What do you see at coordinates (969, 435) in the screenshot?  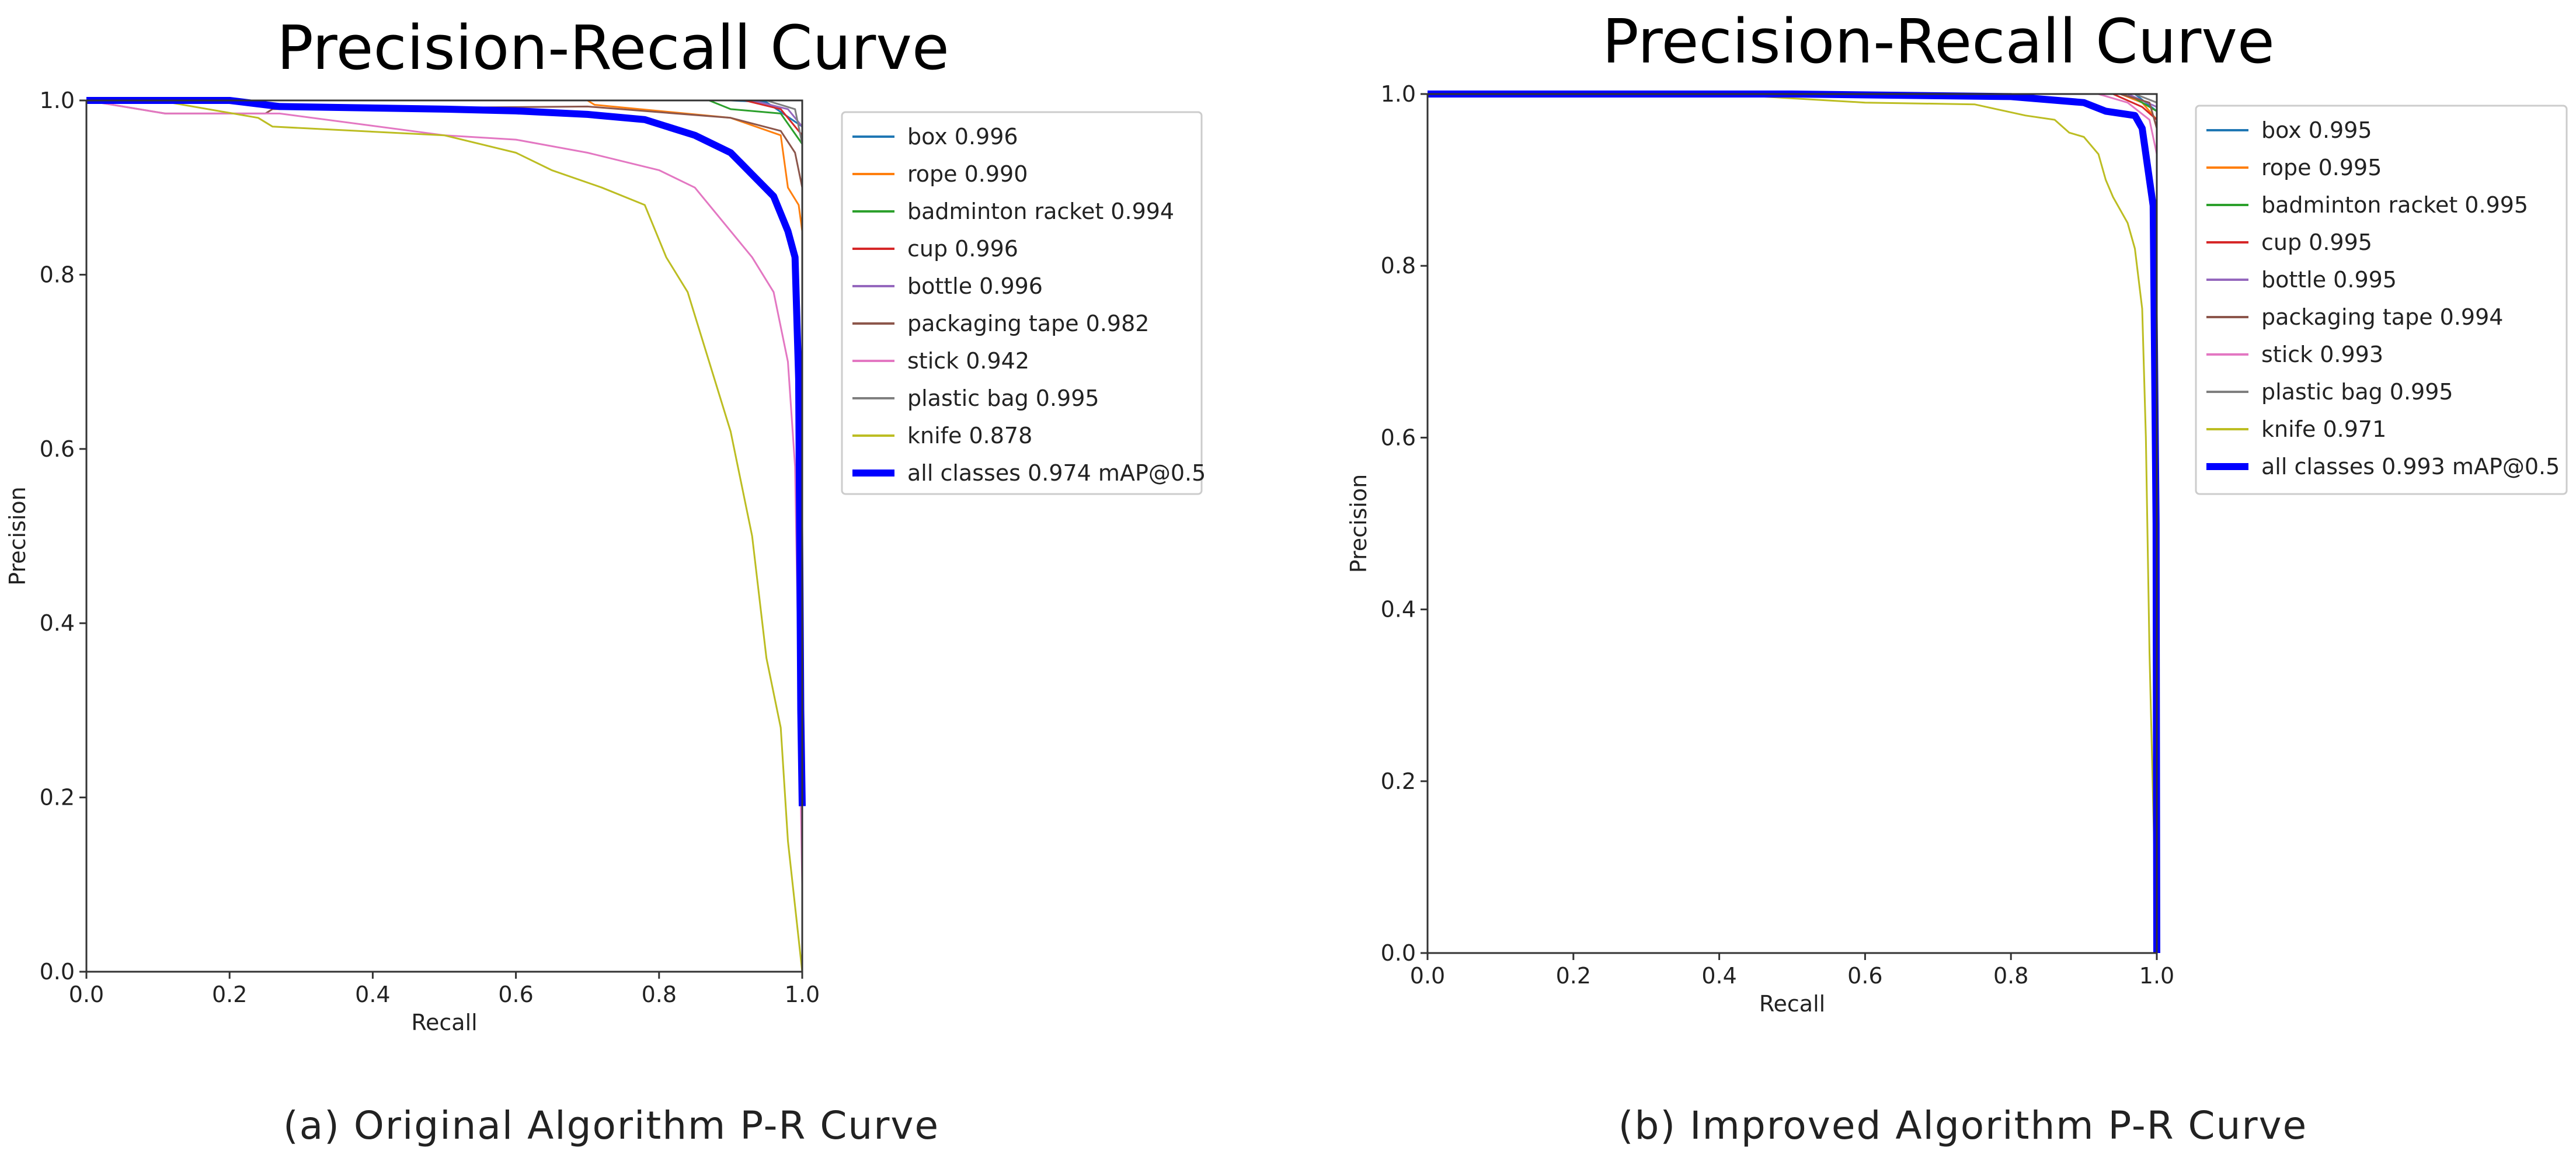 I see `legend-label: knife 0.878` at bounding box center [969, 435].